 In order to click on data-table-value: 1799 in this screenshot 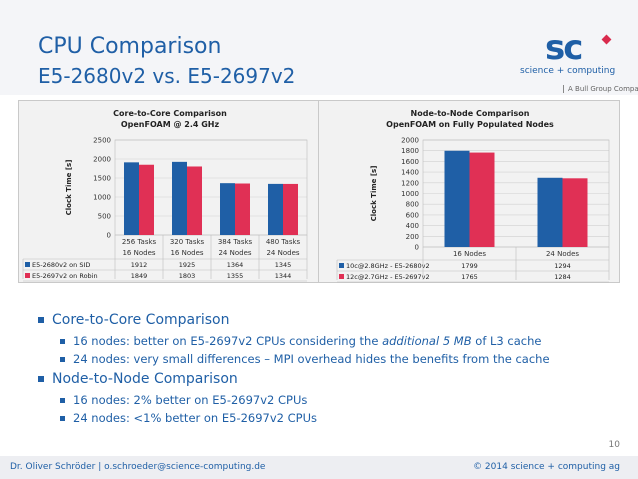, I will do `click(469, 266)`.